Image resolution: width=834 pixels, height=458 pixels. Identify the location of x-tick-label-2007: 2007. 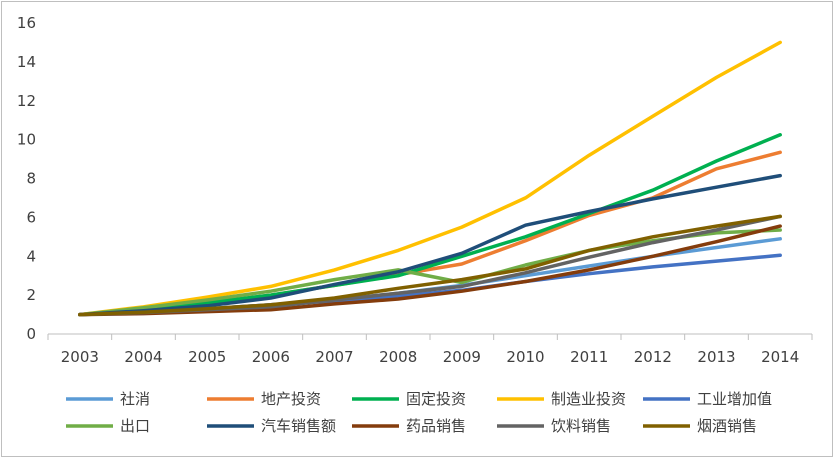
(334, 357).